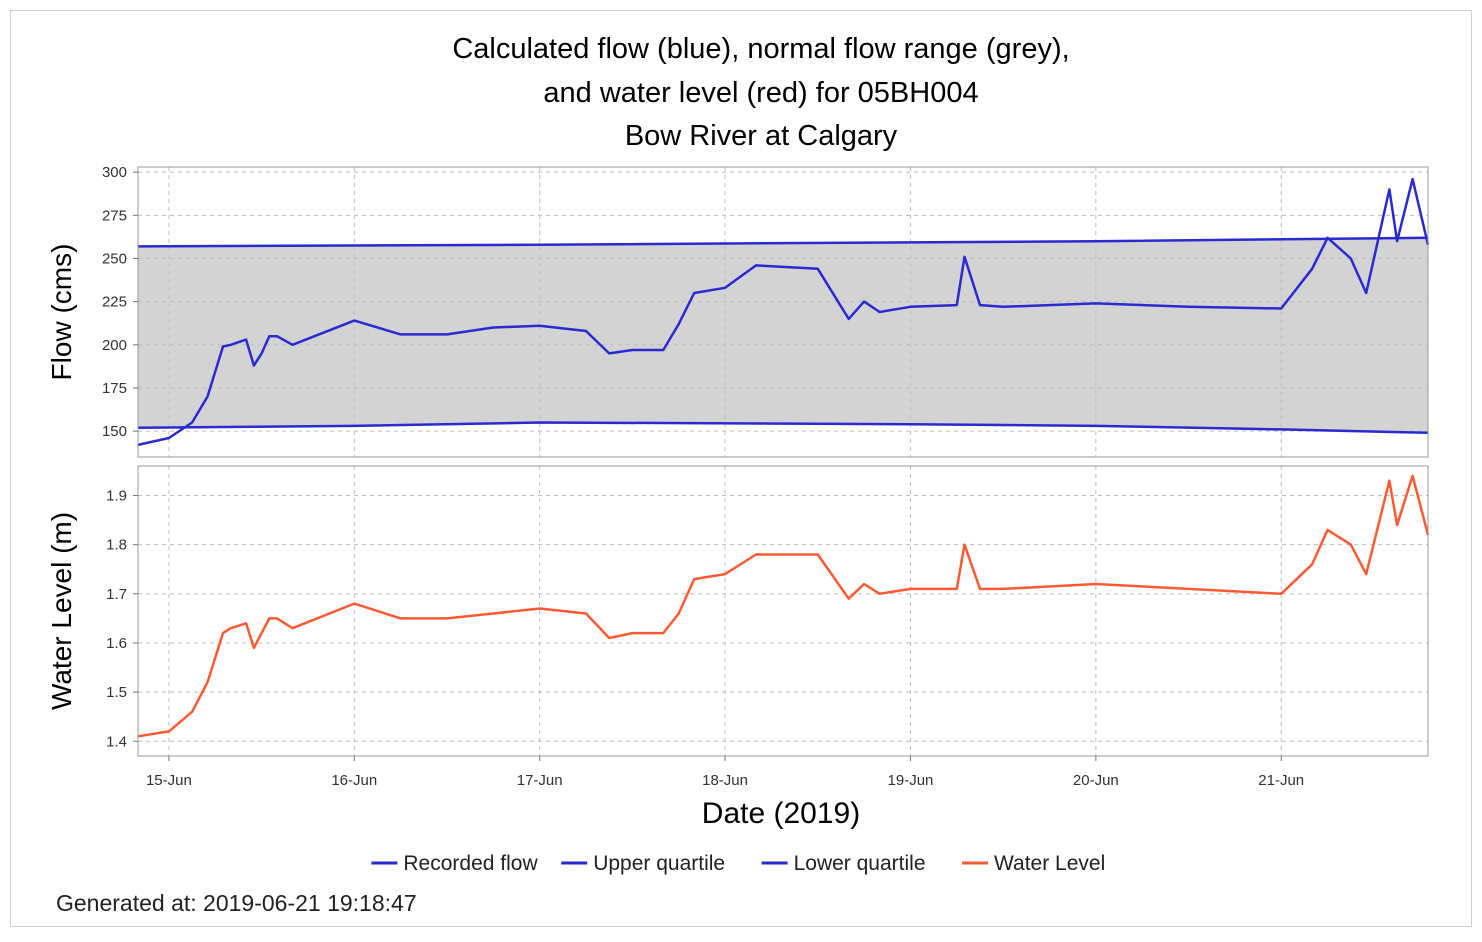 The height and width of the screenshot is (942, 1482). What do you see at coordinates (114, 431) in the screenshot?
I see `flow-y-tick-label: 150` at bounding box center [114, 431].